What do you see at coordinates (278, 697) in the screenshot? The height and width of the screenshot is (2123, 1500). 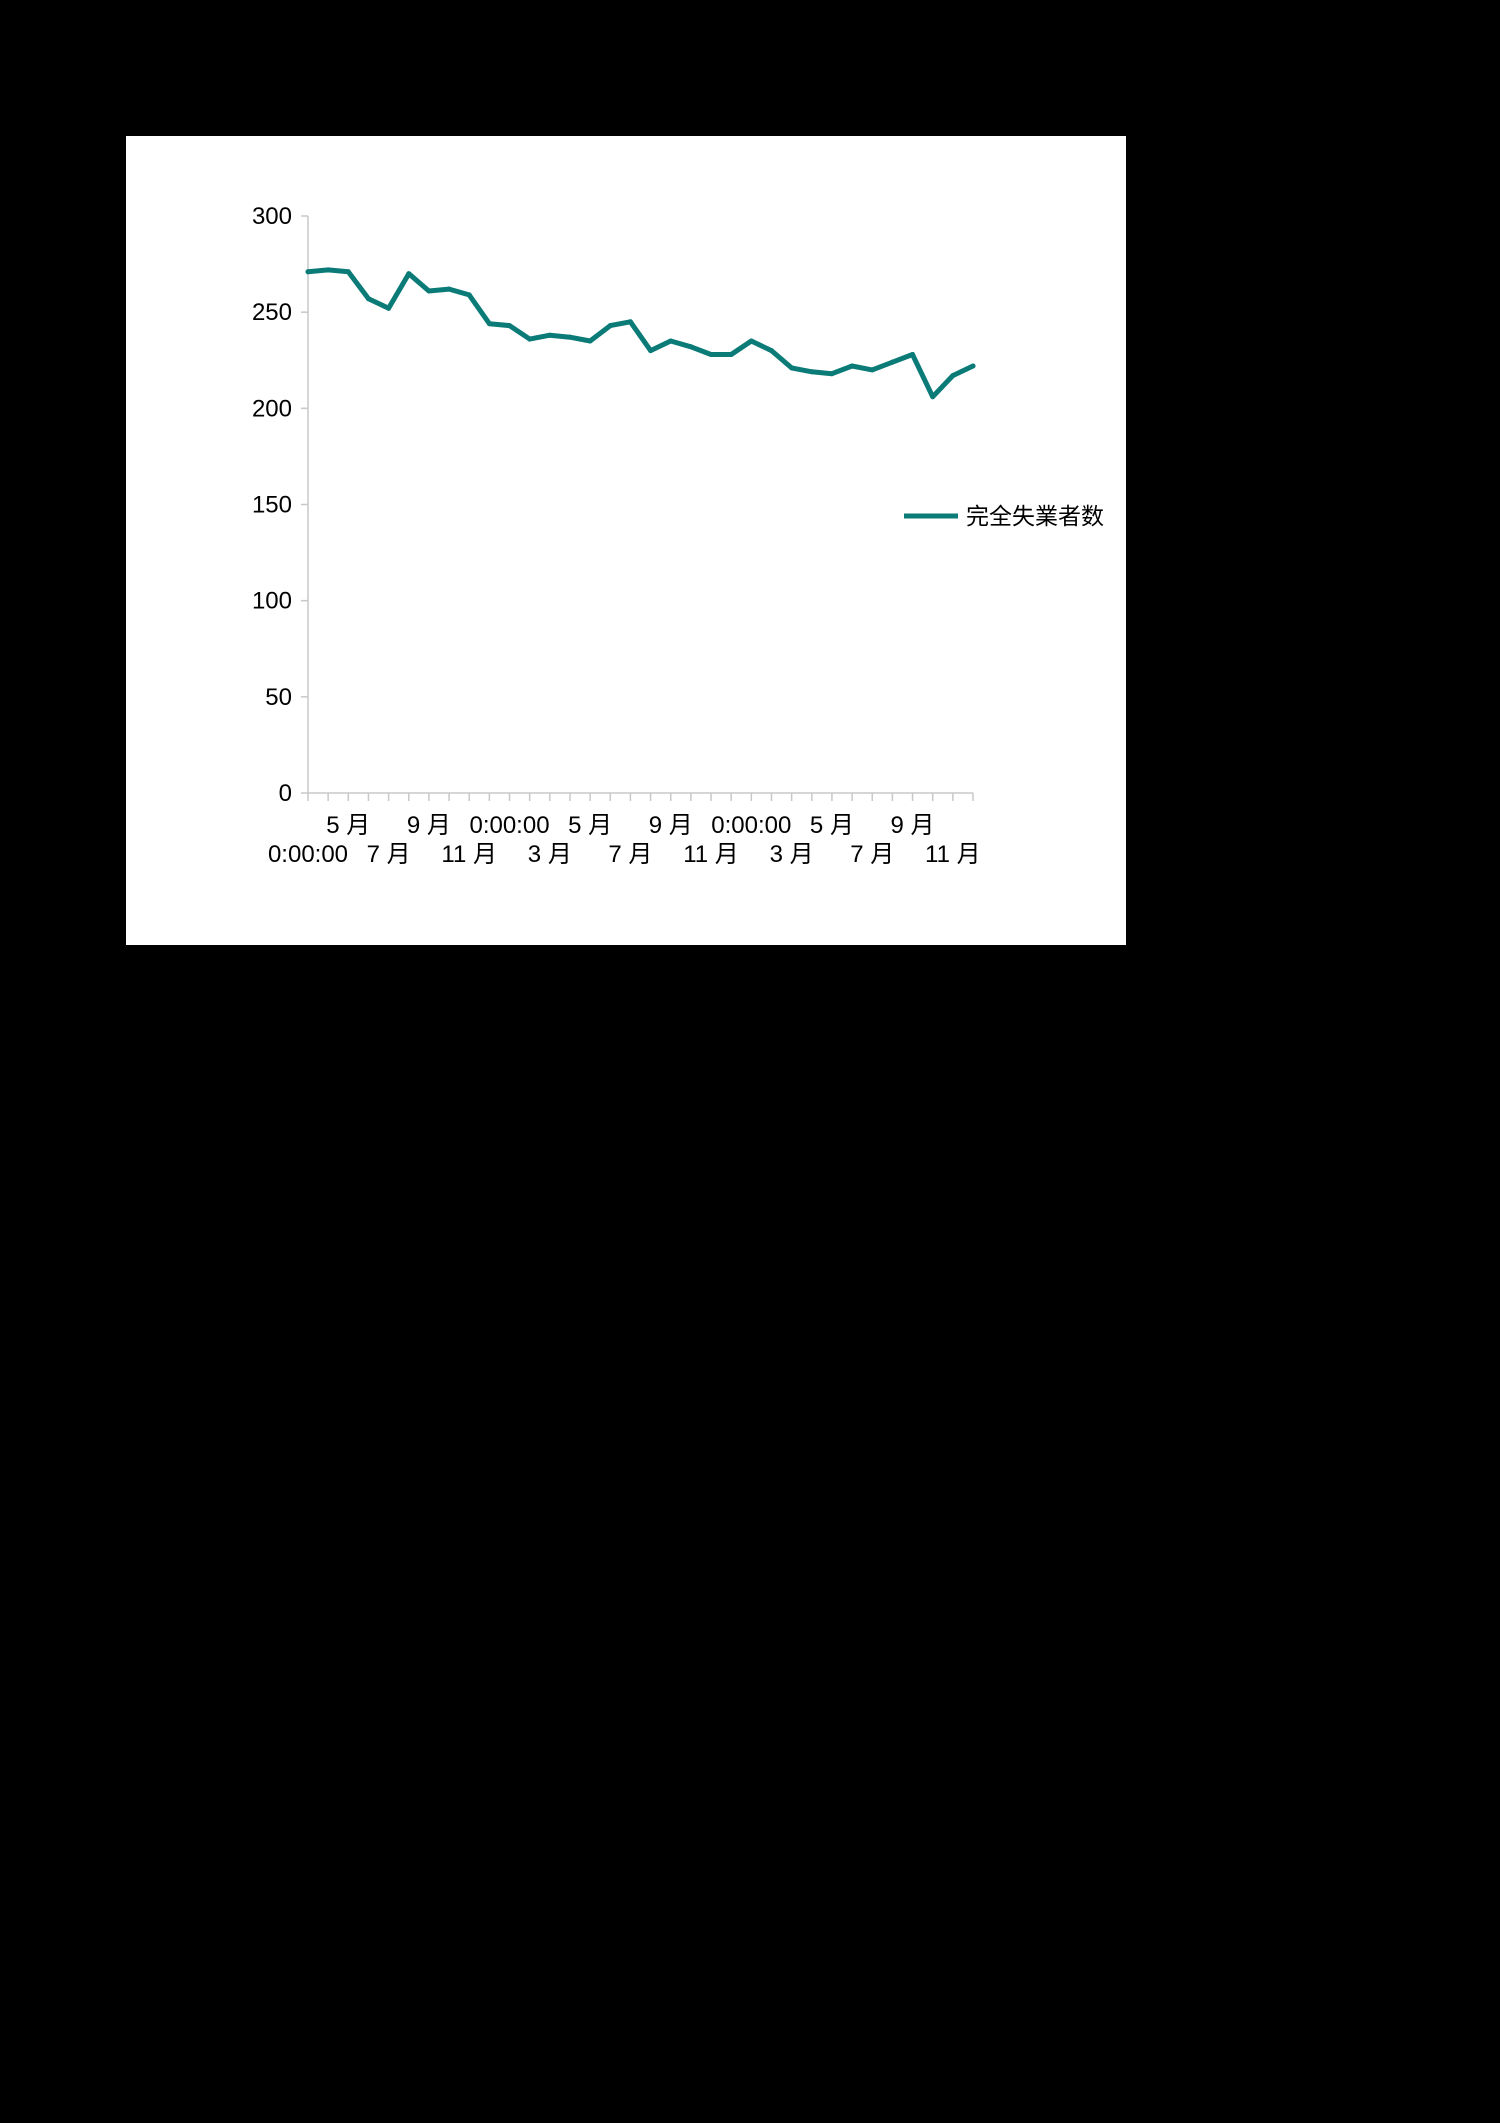 I see `y-tick-label: 50` at bounding box center [278, 697].